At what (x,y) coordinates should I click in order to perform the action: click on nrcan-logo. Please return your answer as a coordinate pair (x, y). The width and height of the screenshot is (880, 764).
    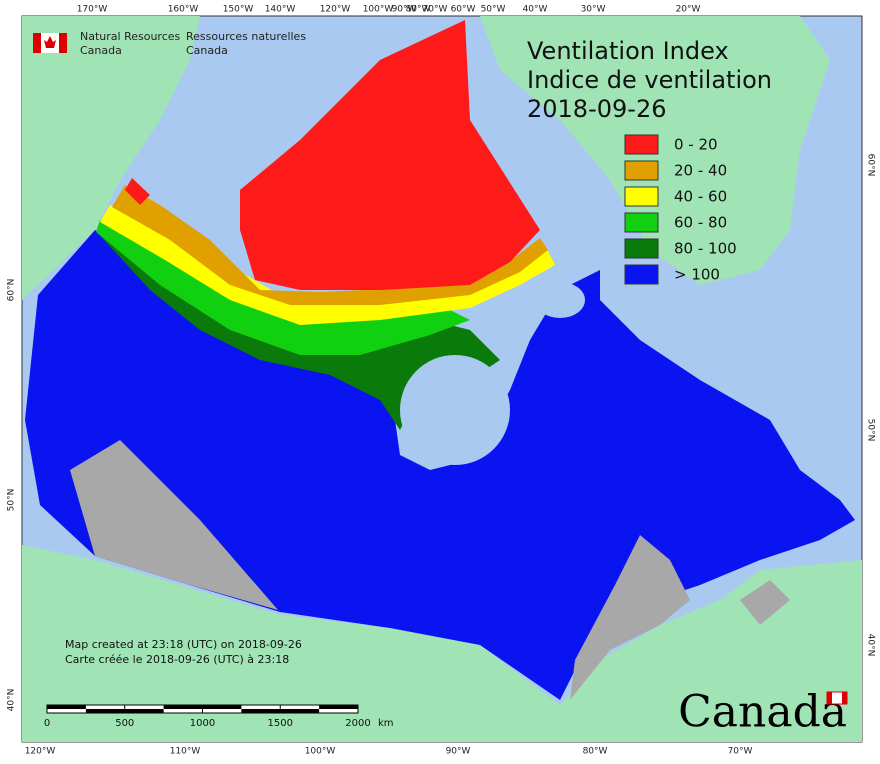
    Looking at the image, I should click on (50, 43).